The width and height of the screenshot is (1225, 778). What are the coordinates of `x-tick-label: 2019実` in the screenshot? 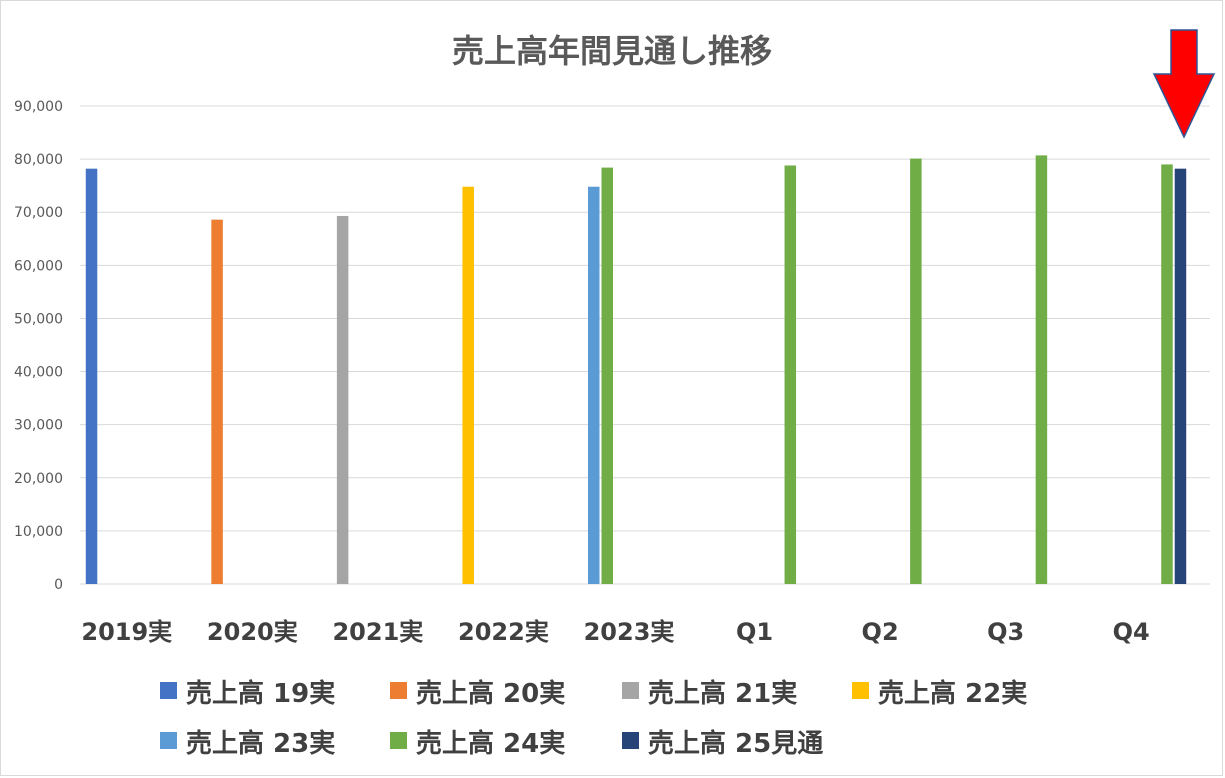 It's located at (126, 632).